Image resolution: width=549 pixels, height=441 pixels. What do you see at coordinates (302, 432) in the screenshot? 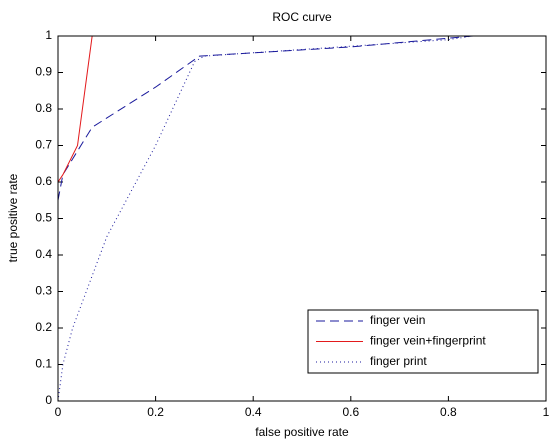
I see `x-axis-label: false positive rate` at bounding box center [302, 432].